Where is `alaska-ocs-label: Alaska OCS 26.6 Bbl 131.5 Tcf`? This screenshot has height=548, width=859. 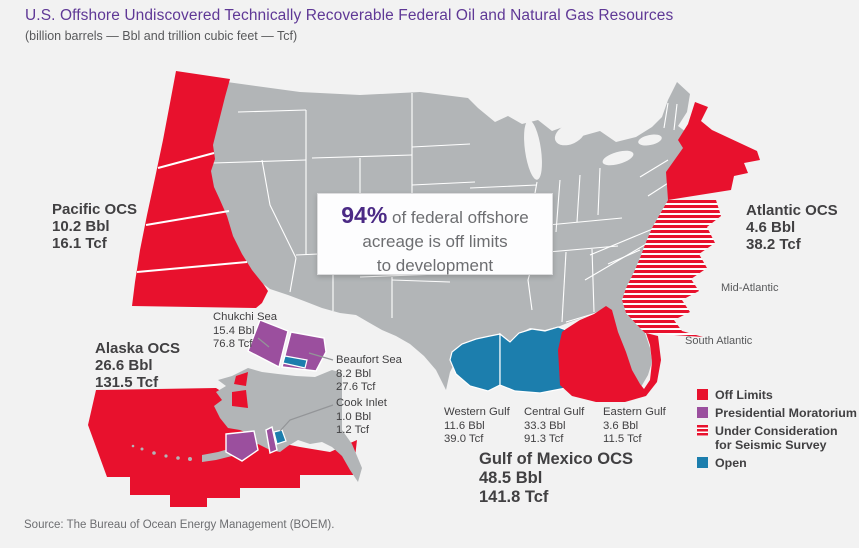
alaska-ocs-label: Alaska OCS 26.6 Bbl 131.5 Tcf is located at coordinates (137, 365).